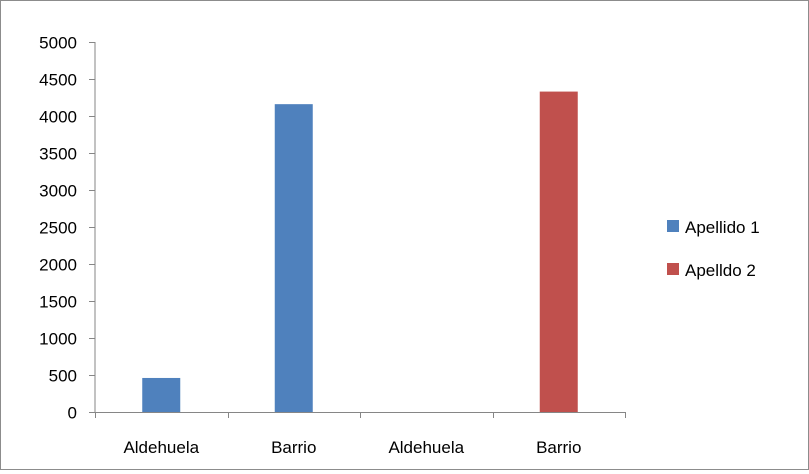  What do you see at coordinates (58, 191) in the screenshot?
I see `y-tick-label: 3000` at bounding box center [58, 191].